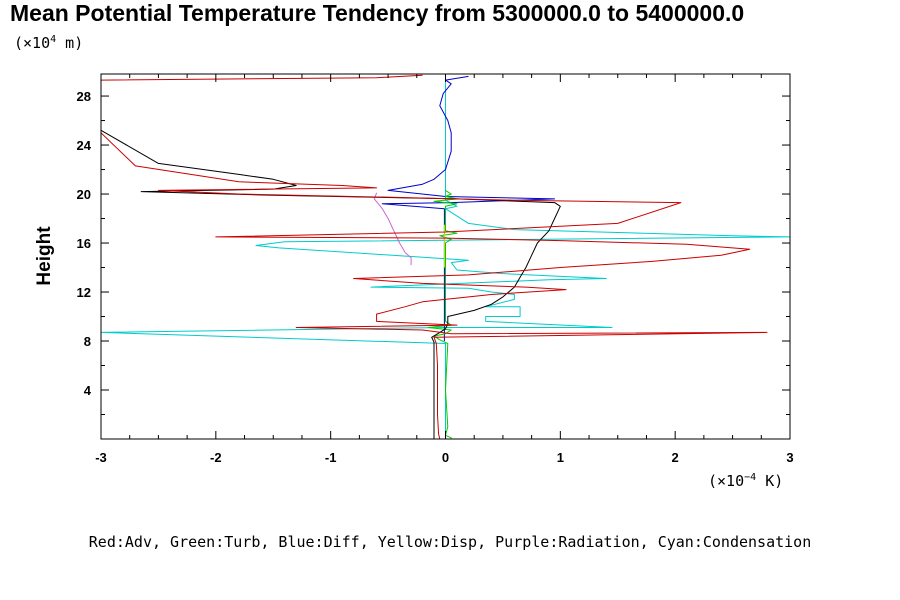 The image size is (900, 600). What do you see at coordinates (32, 43) in the screenshot?
I see `y-unit-prefix: (×10` at bounding box center [32, 43].